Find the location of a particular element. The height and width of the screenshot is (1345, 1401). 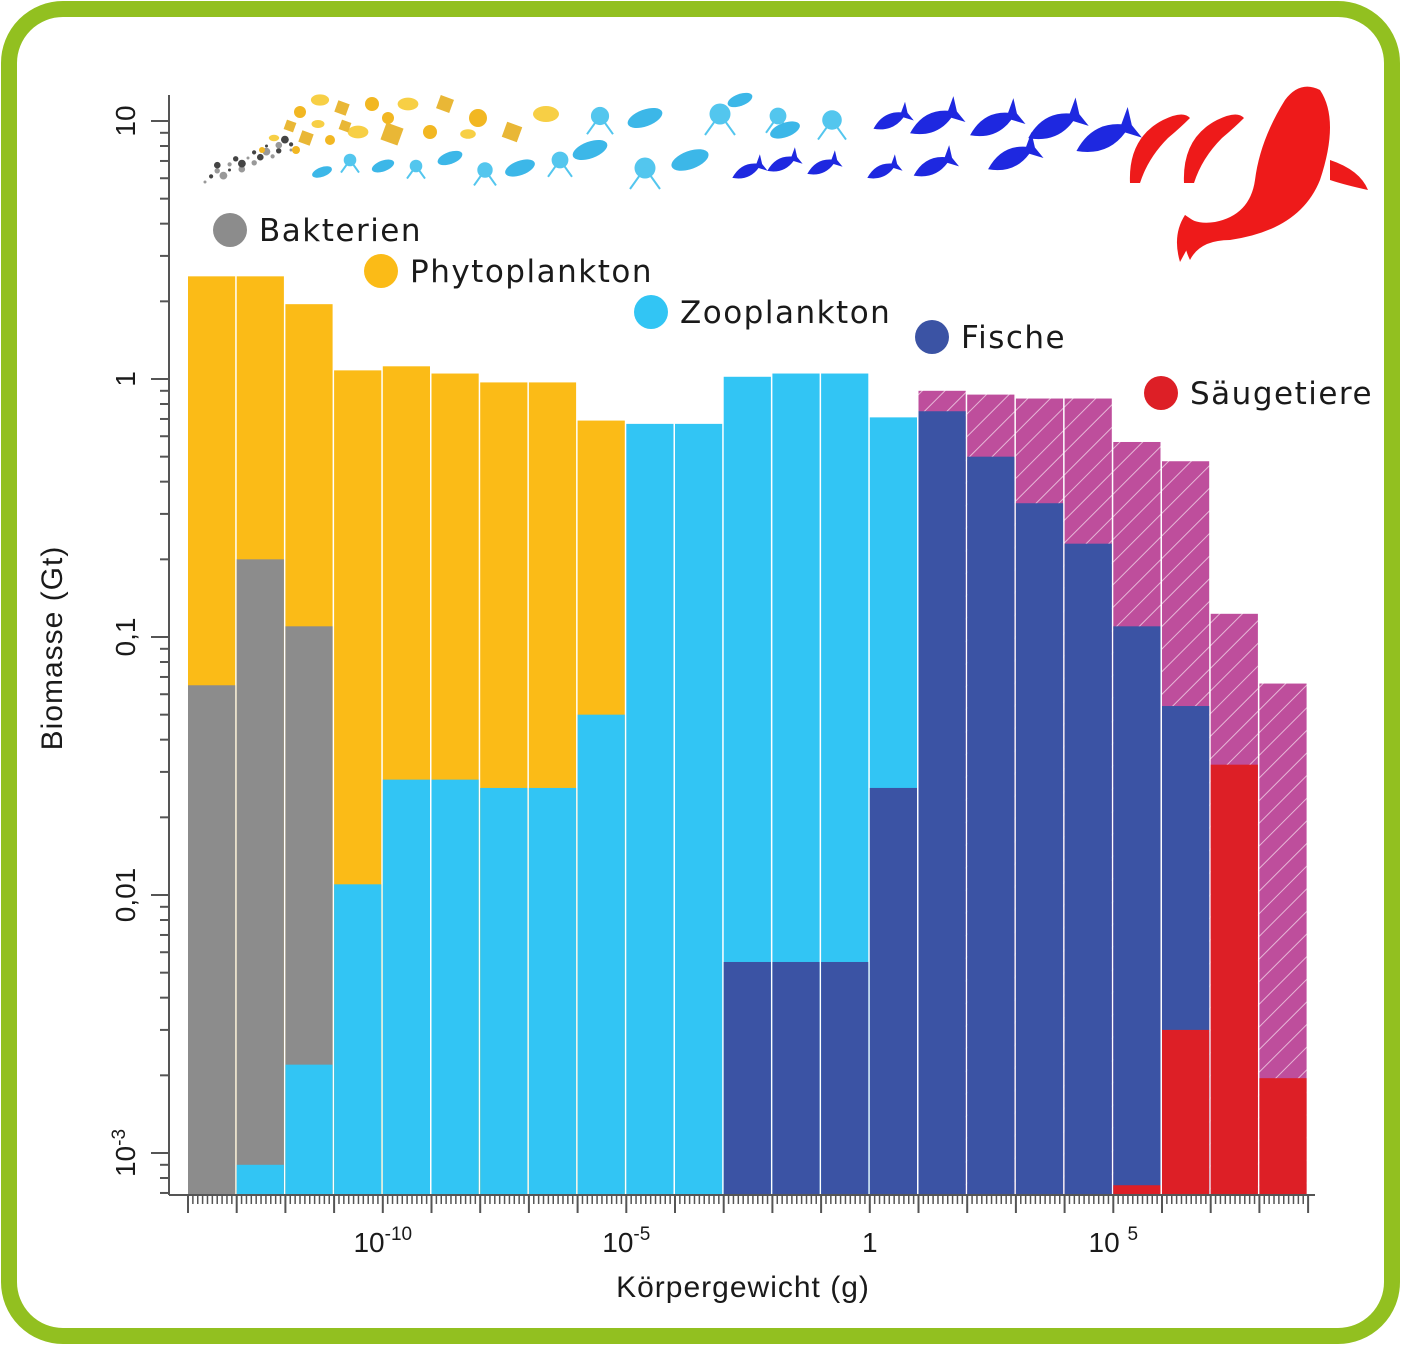

x-tick-label: 10 5 is located at coordinates (1114, 1241).